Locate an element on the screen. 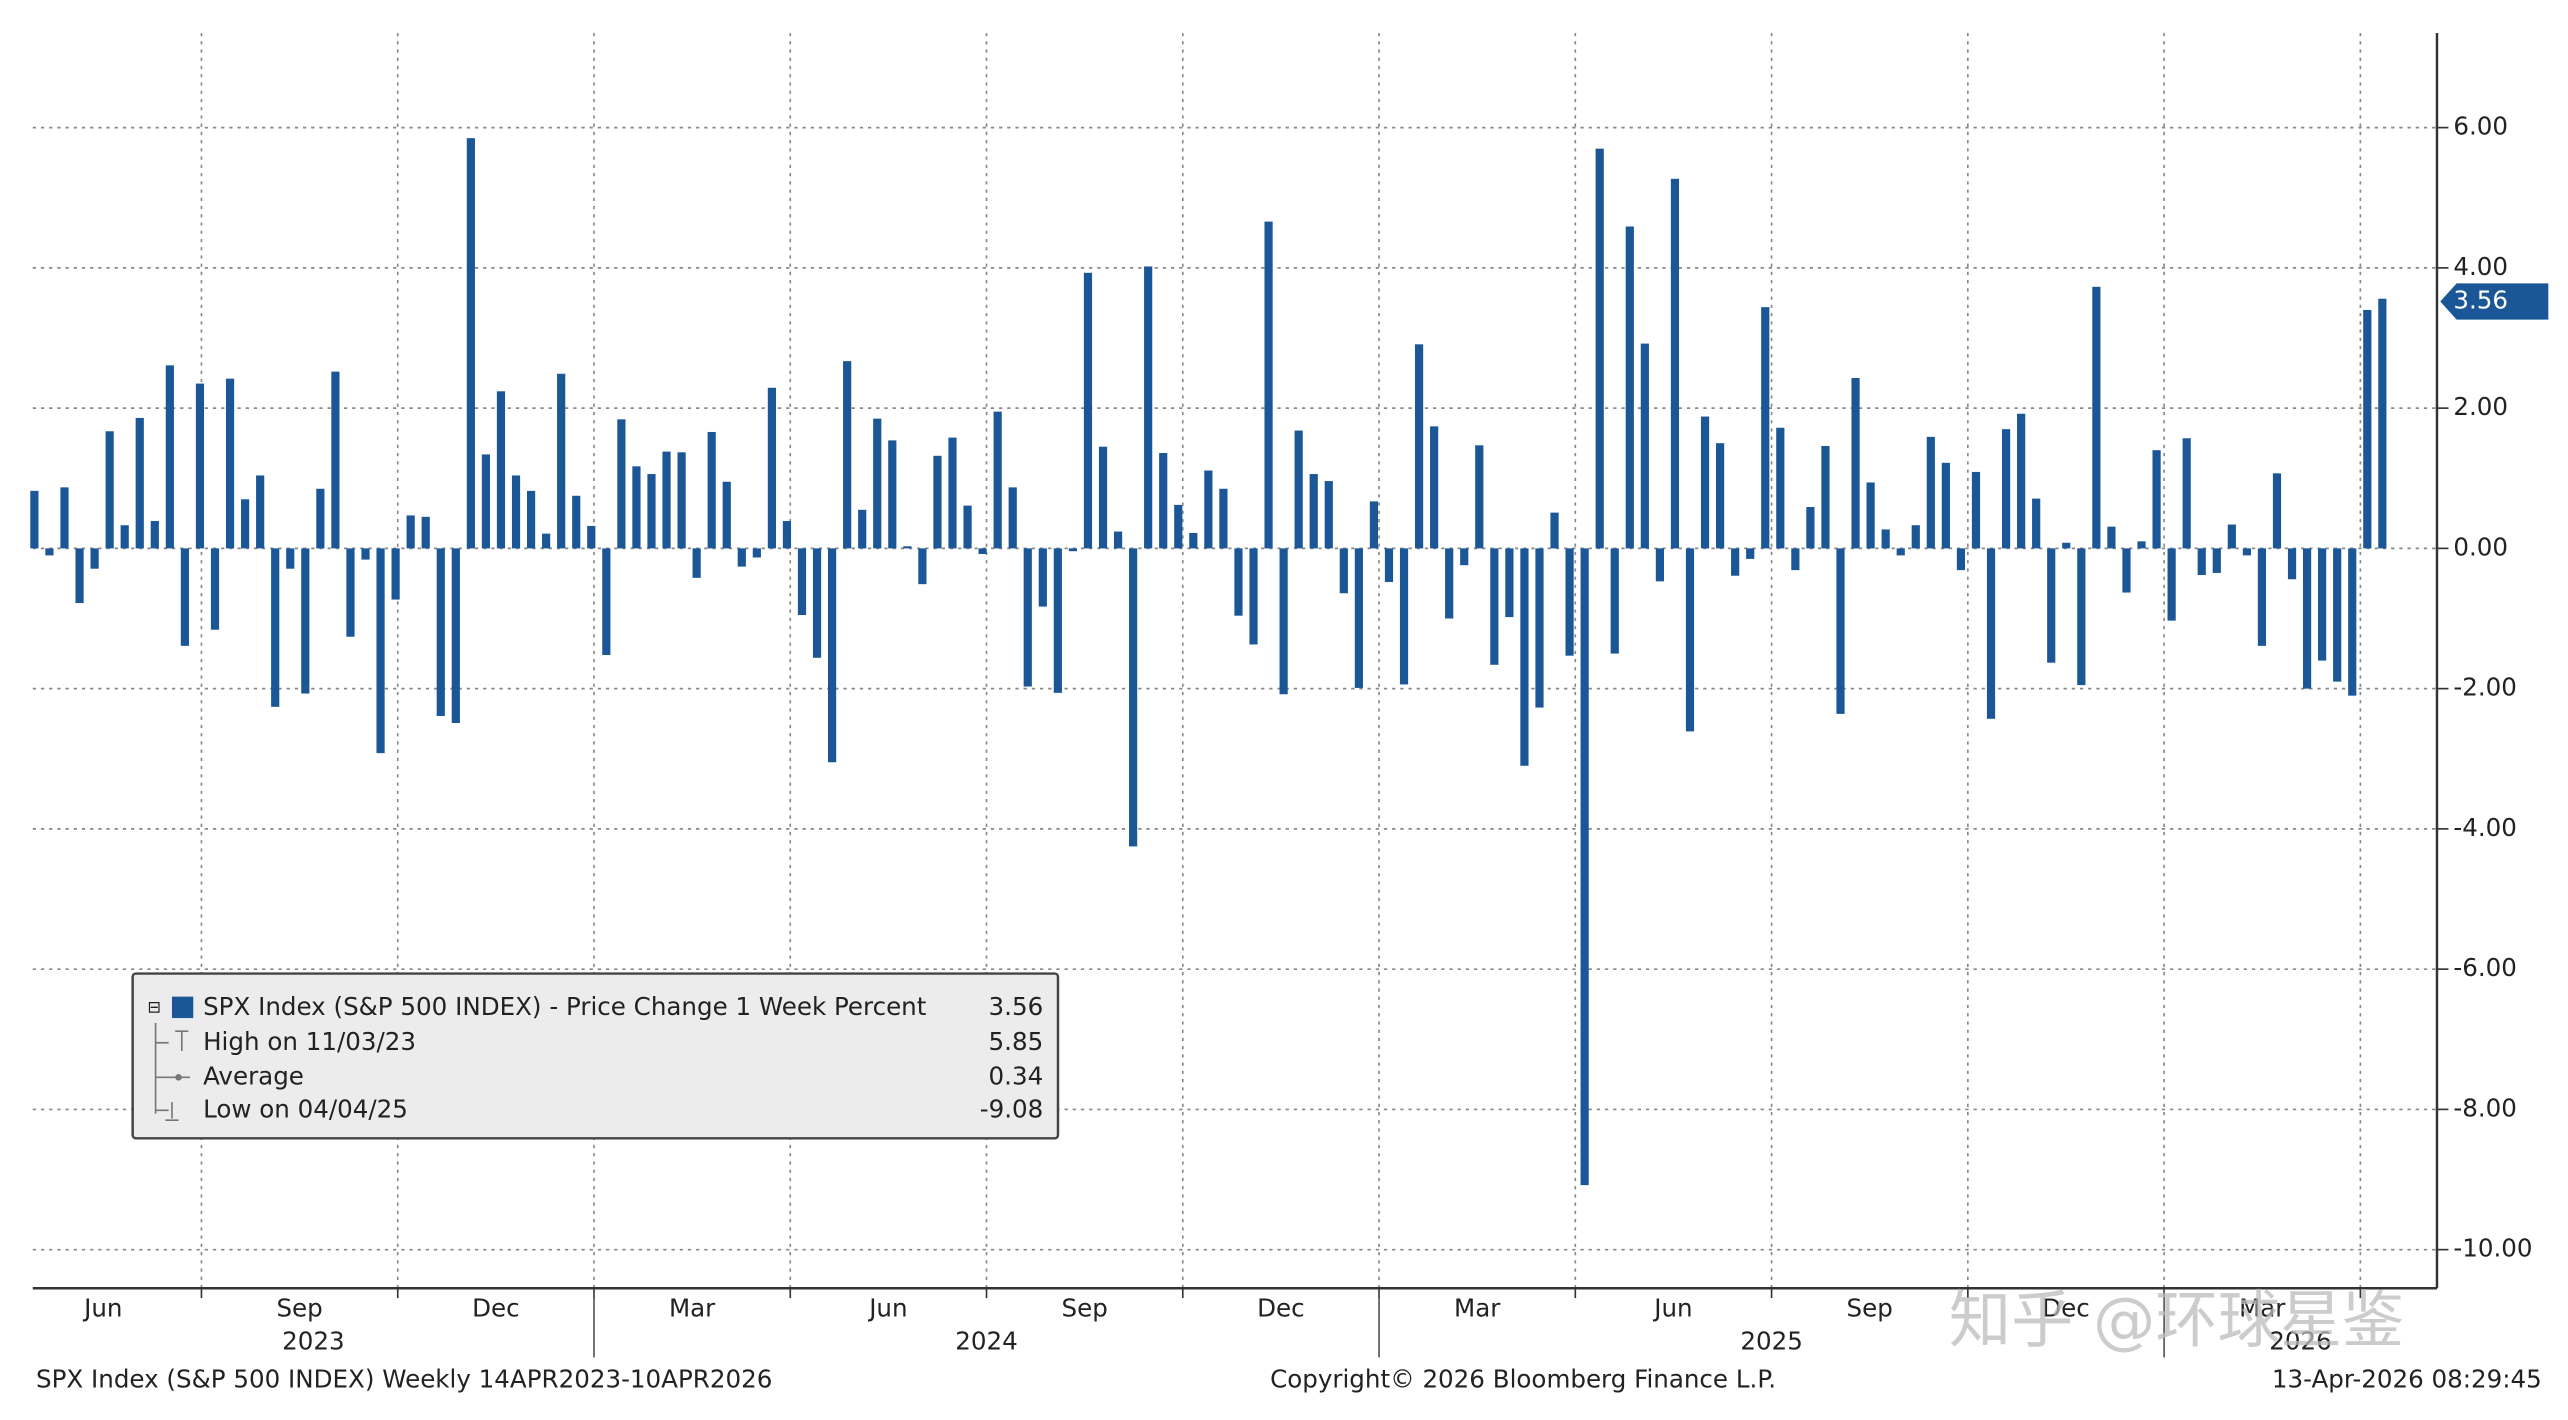 The width and height of the screenshot is (2568, 1420). legend-average-icon is located at coordinates (178, 1077).